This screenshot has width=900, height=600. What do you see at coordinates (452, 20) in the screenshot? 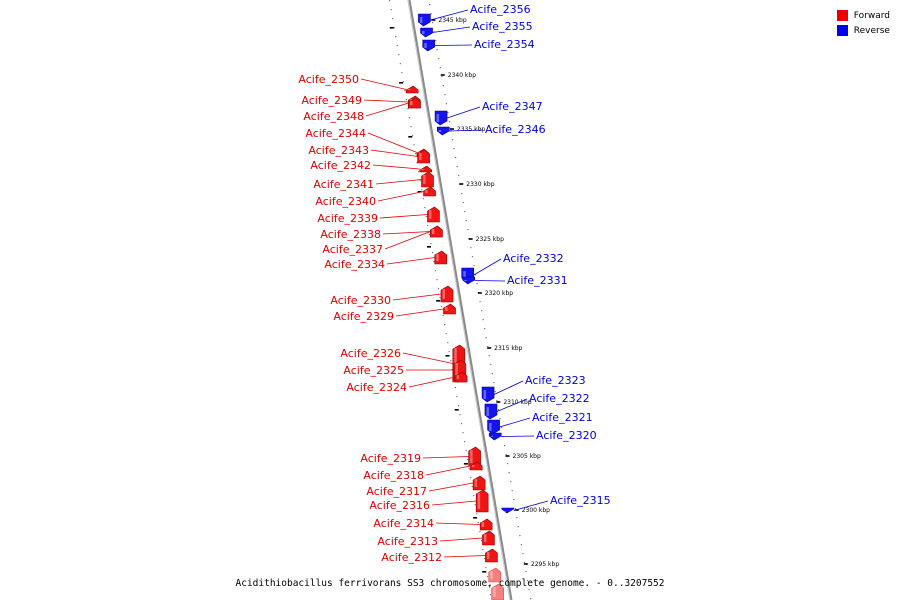
I see `tick-label: 2345 kbp` at bounding box center [452, 20].